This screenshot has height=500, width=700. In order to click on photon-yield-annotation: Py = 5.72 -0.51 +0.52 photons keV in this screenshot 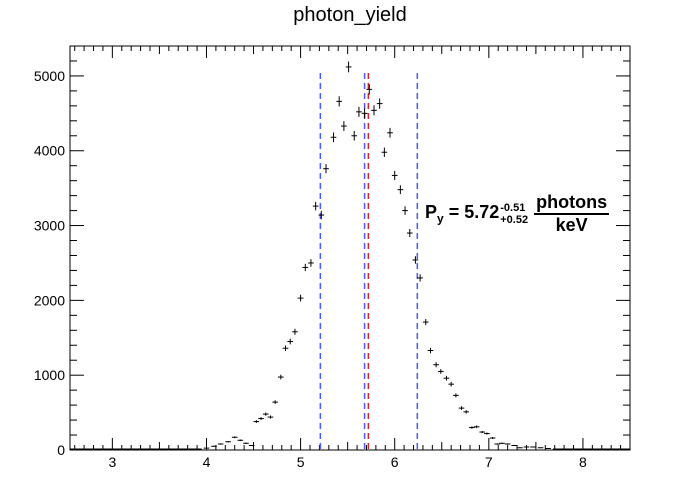, I will do `click(517, 213)`.